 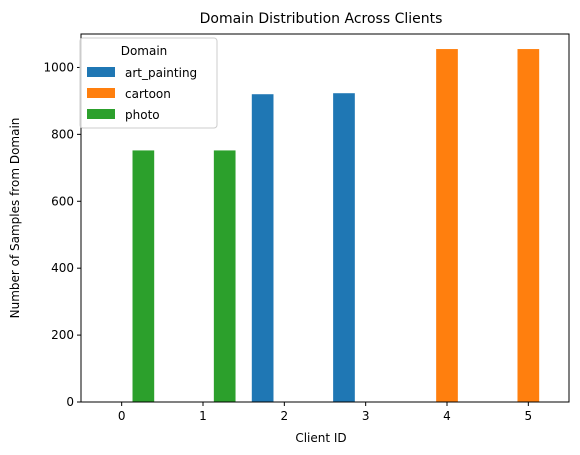 What do you see at coordinates (101, 114) in the screenshot?
I see `legend-swatch-photo` at bounding box center [101, 114].